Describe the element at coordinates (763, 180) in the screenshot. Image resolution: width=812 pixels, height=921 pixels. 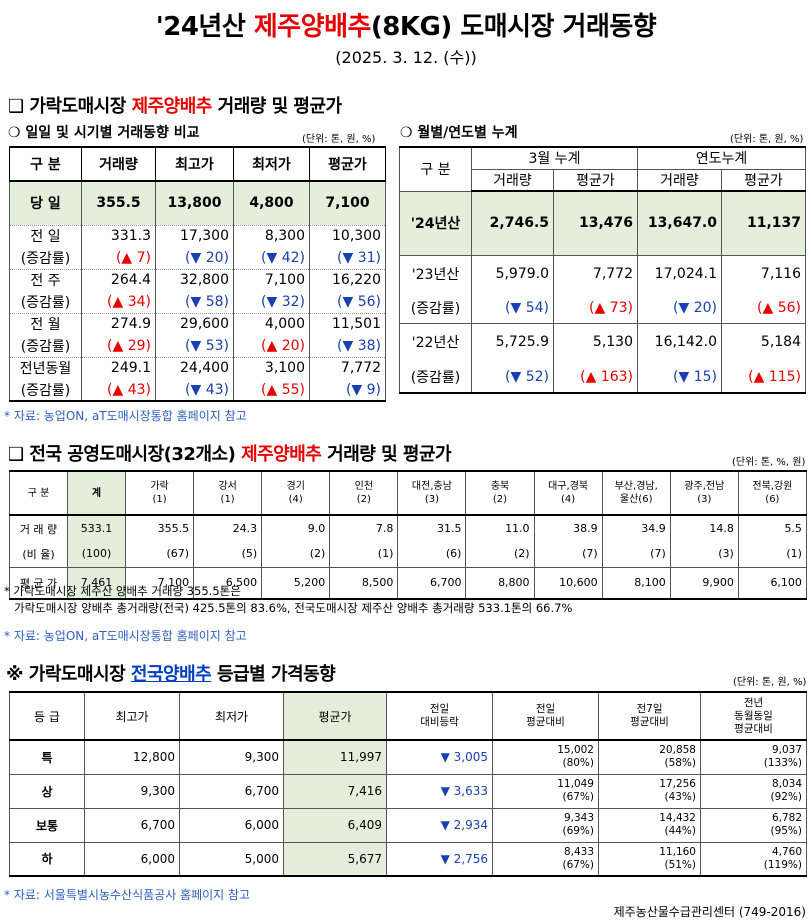
I see `monthly-subheader: 평균가` at that location.